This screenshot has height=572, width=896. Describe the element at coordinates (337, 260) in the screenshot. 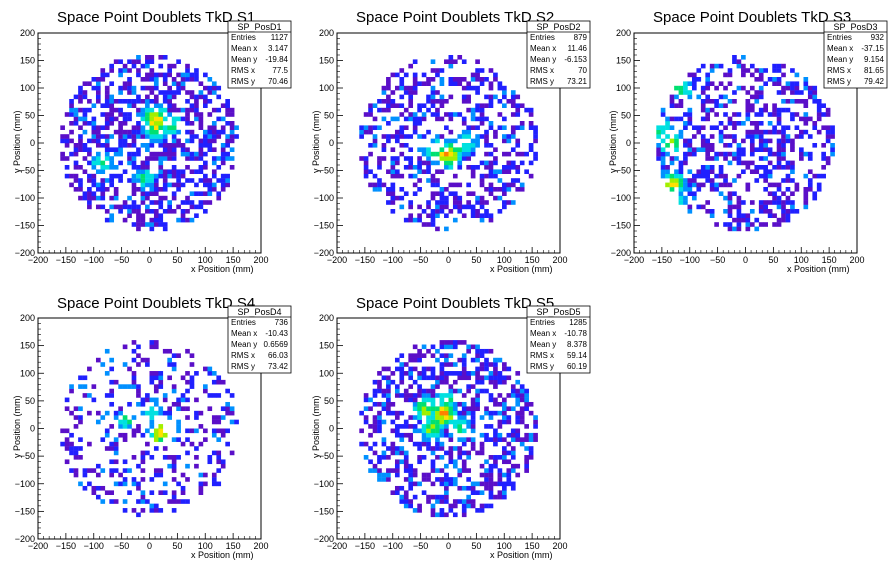

I see `x-tick-label: −200` at that location.